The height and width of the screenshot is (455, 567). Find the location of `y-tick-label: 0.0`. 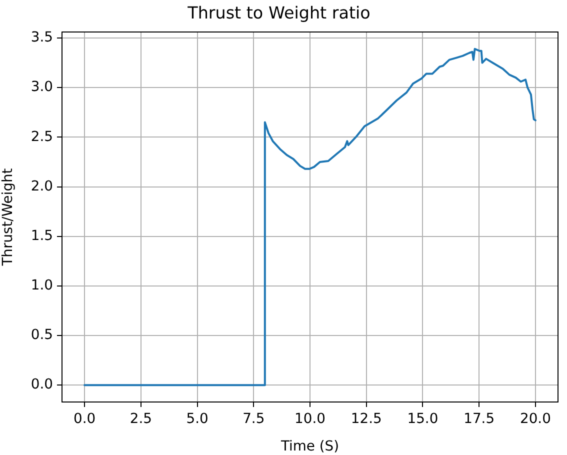

y-tick-label: 0.0 is located at coordinates (41, 384).